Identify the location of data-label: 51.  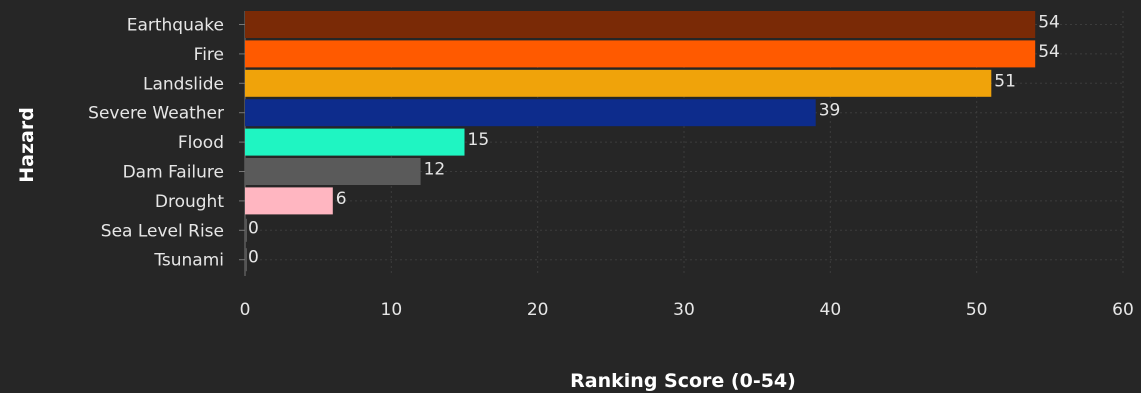
(1005, 81).